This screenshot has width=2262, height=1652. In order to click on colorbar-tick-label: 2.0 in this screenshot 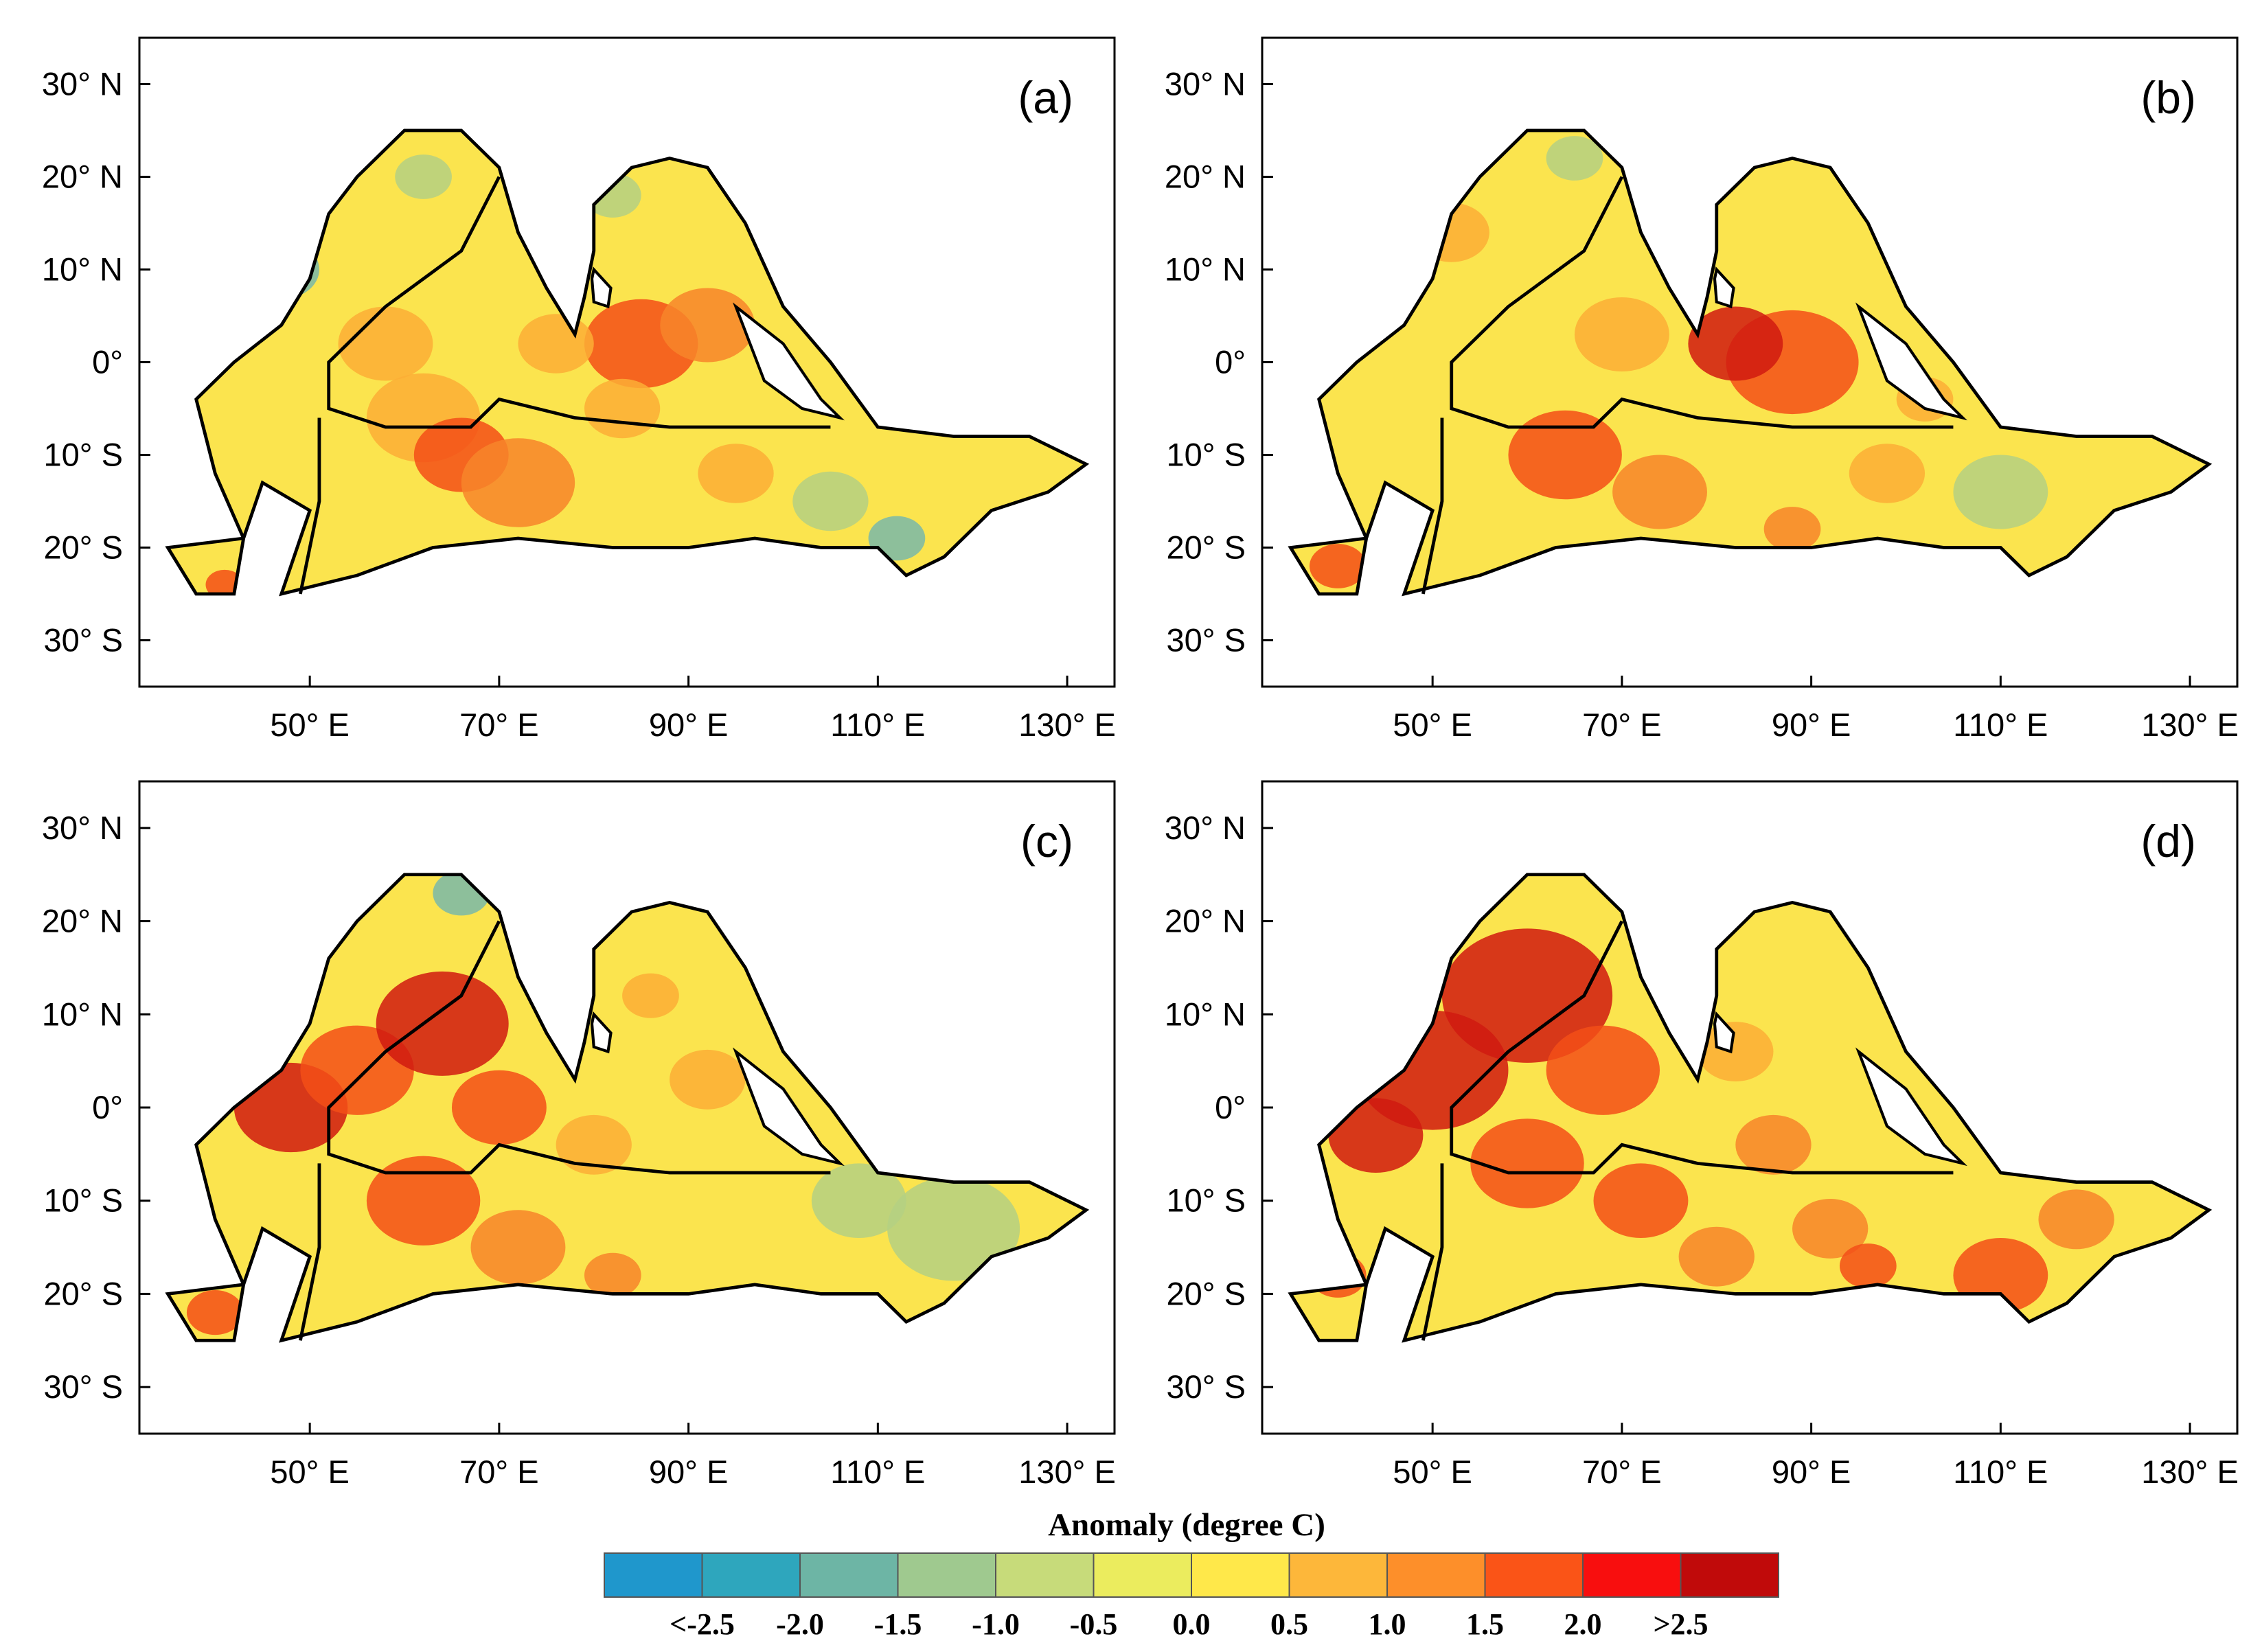, I will do `click(1583, 1624)`.